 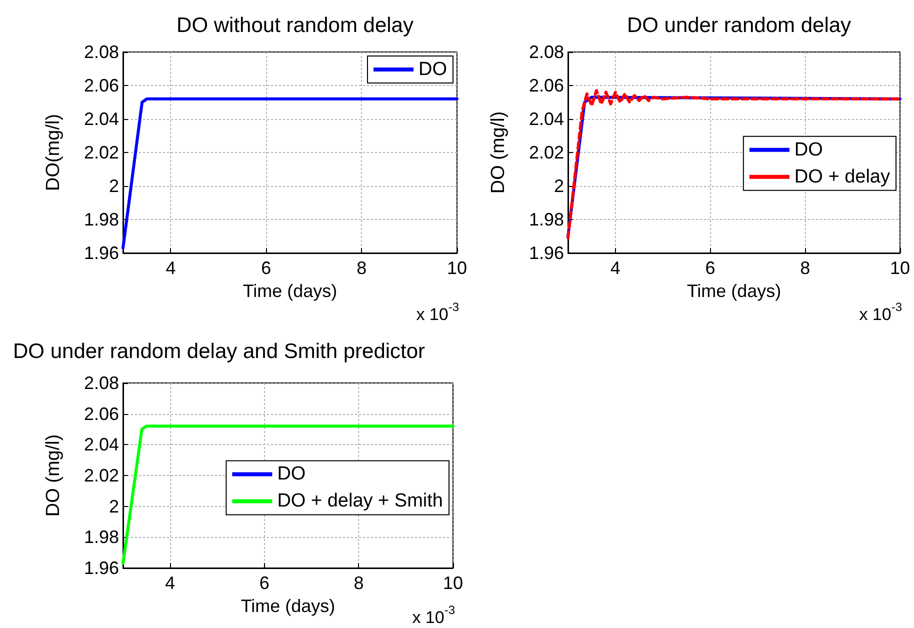 I want to click on chart-title: DO under random delay and Smith predictor, so click(x=219, y=351).